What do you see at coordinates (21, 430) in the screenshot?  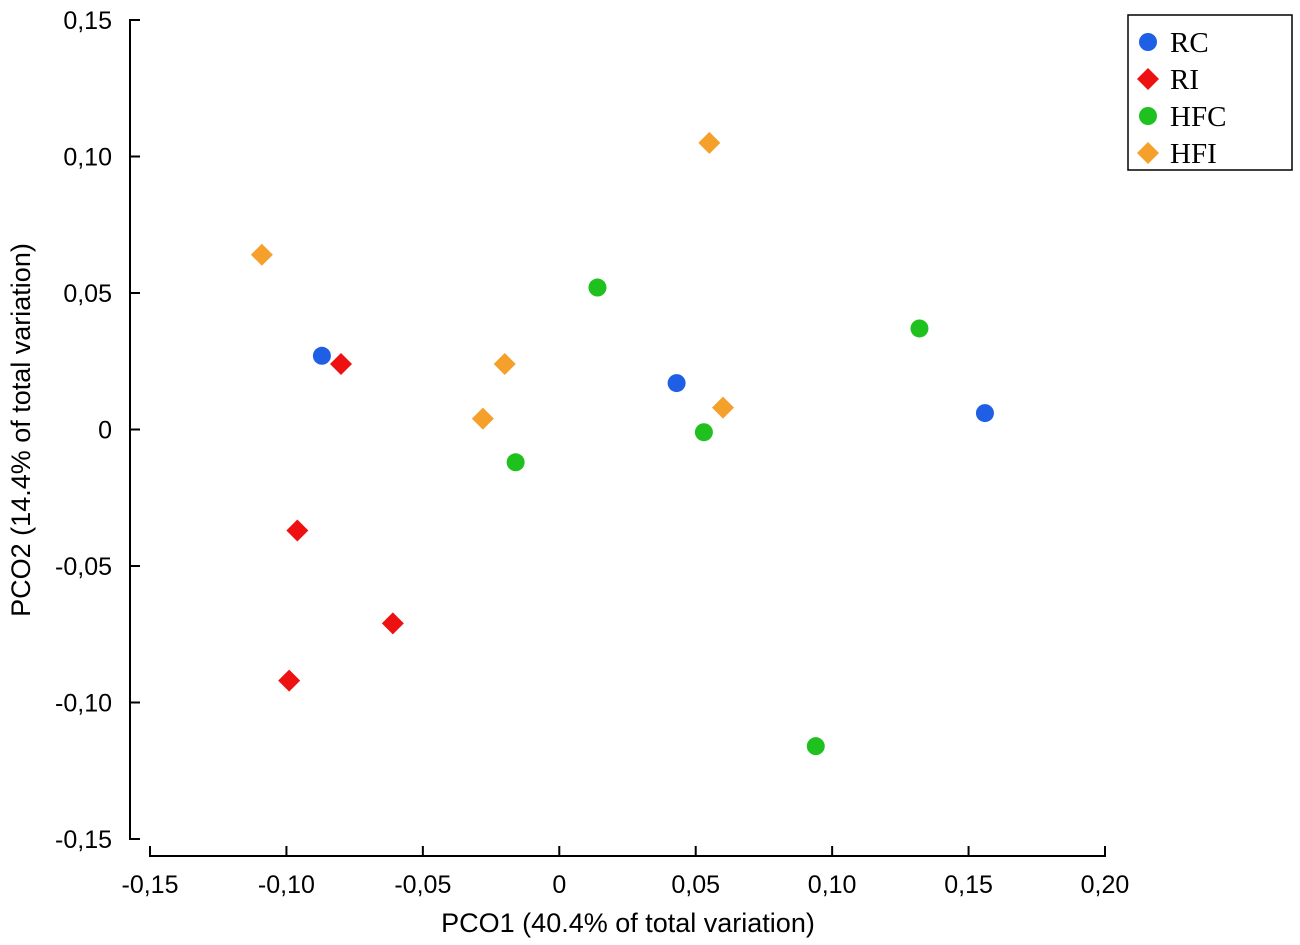 I see `y-axis-title: PCO2 (14.4% of total variation)` at bounding box center [21, 430].